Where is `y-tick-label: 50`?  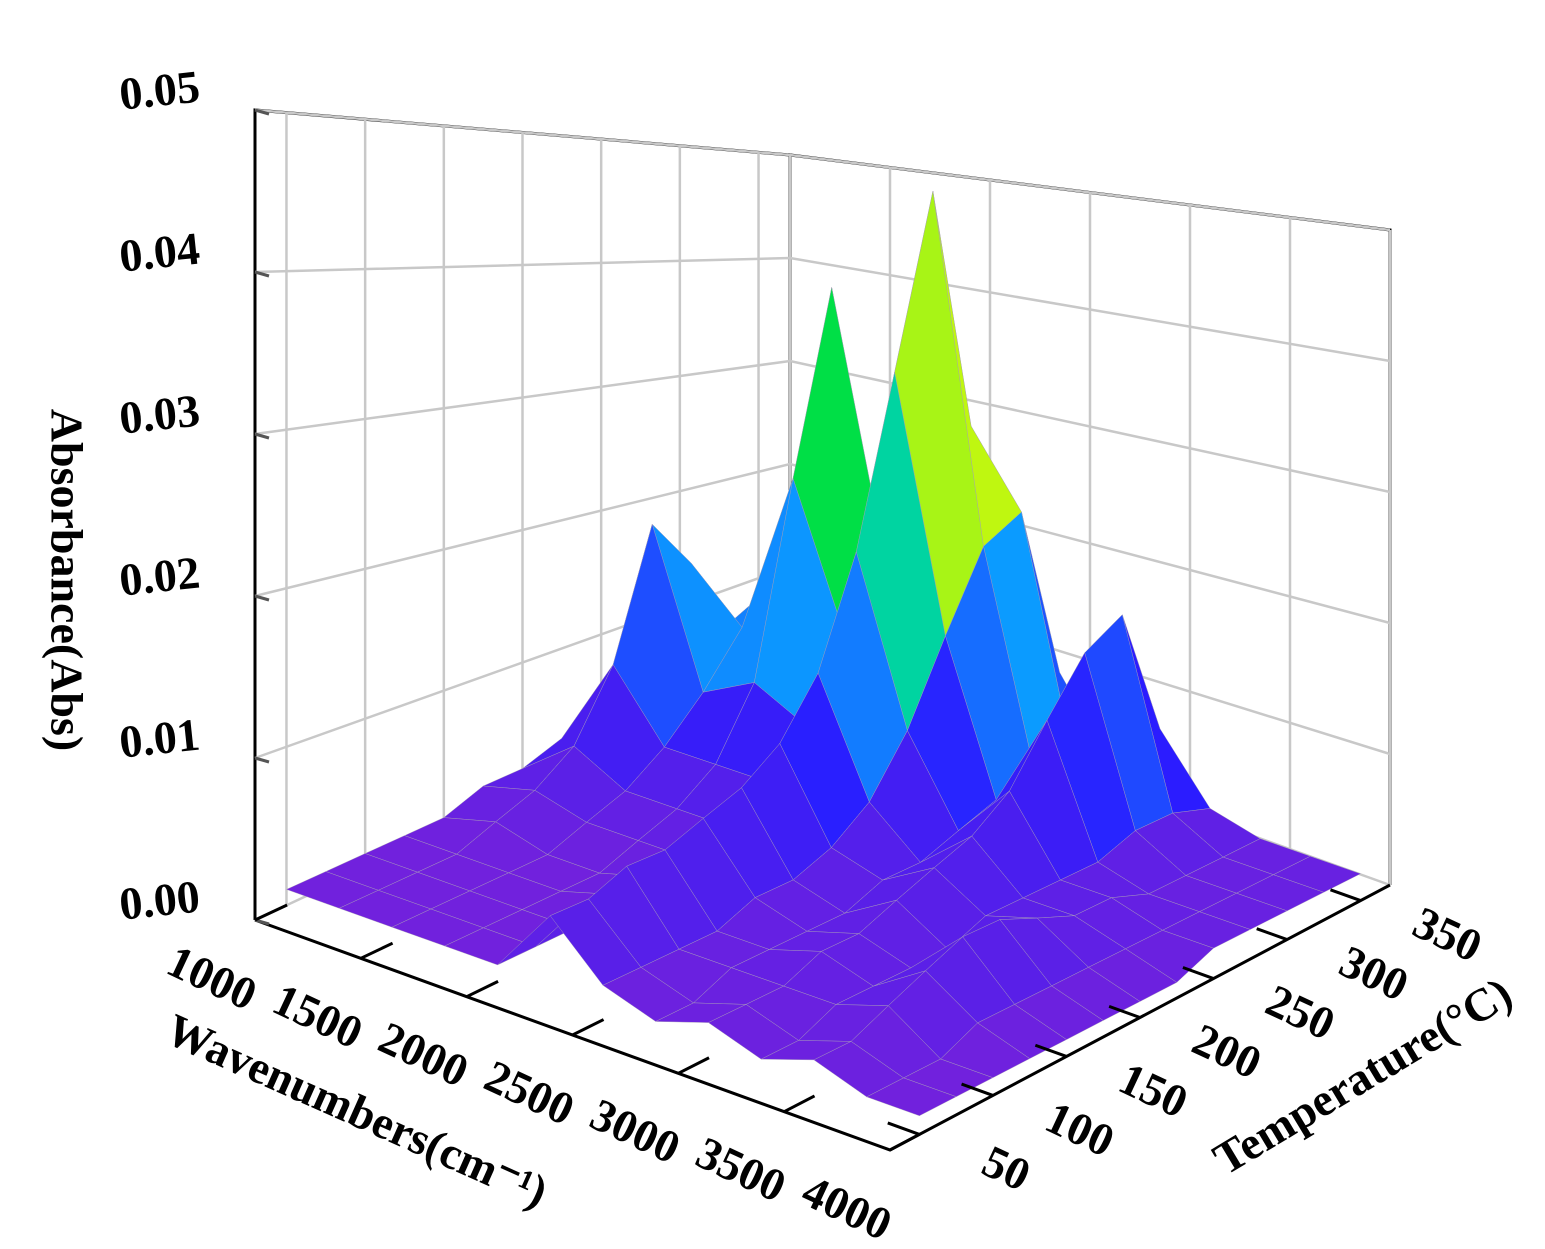
y-tick-label: 50 is located at coordinates (1006, 1168).